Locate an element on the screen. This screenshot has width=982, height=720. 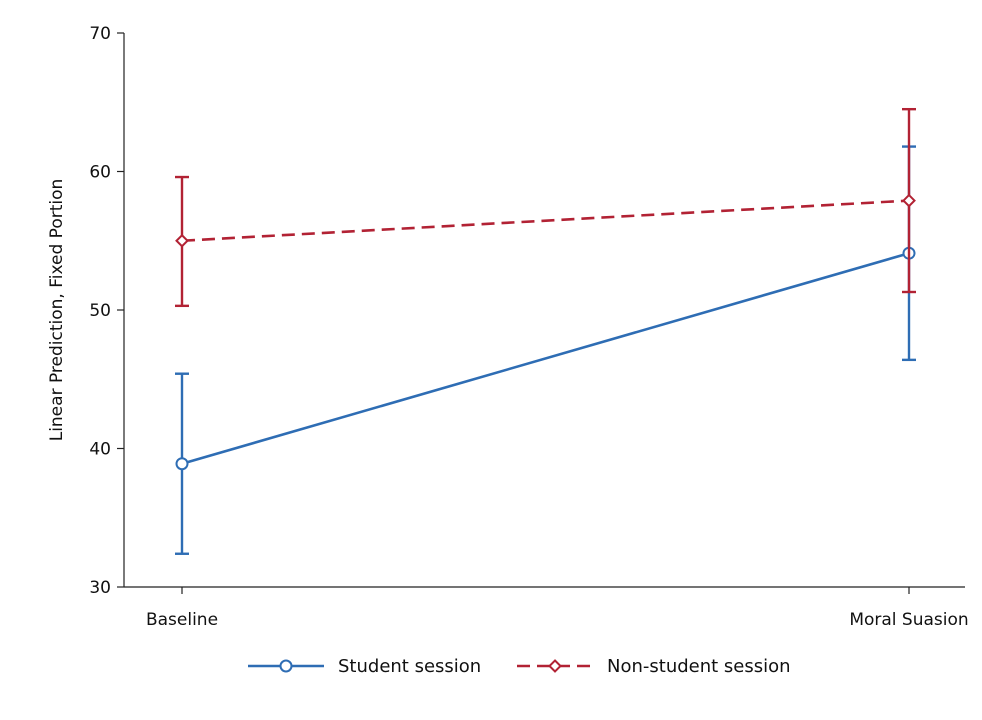
legend-label: Student session is located at coordinates (409, 666).